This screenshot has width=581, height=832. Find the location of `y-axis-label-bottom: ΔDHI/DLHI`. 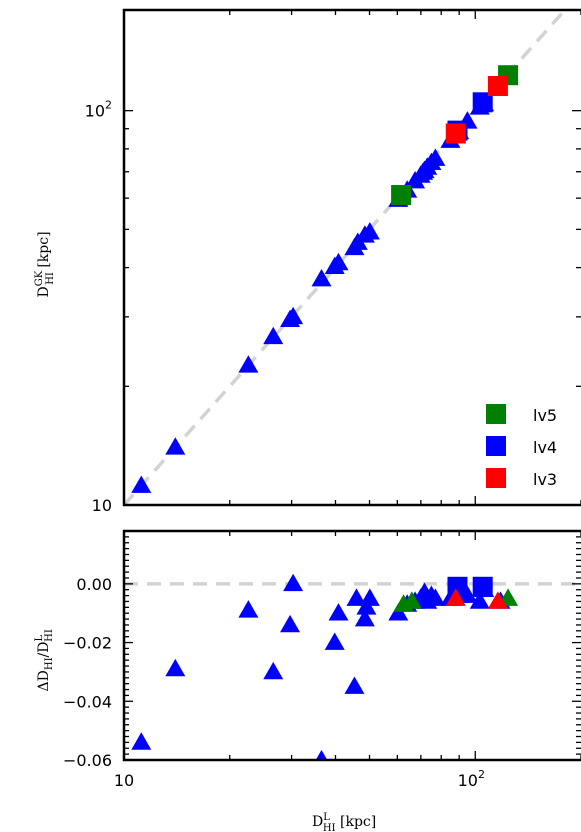

y-axis-label-bottom: ΔDHI/DLHI is located at coordinates (44, 660).